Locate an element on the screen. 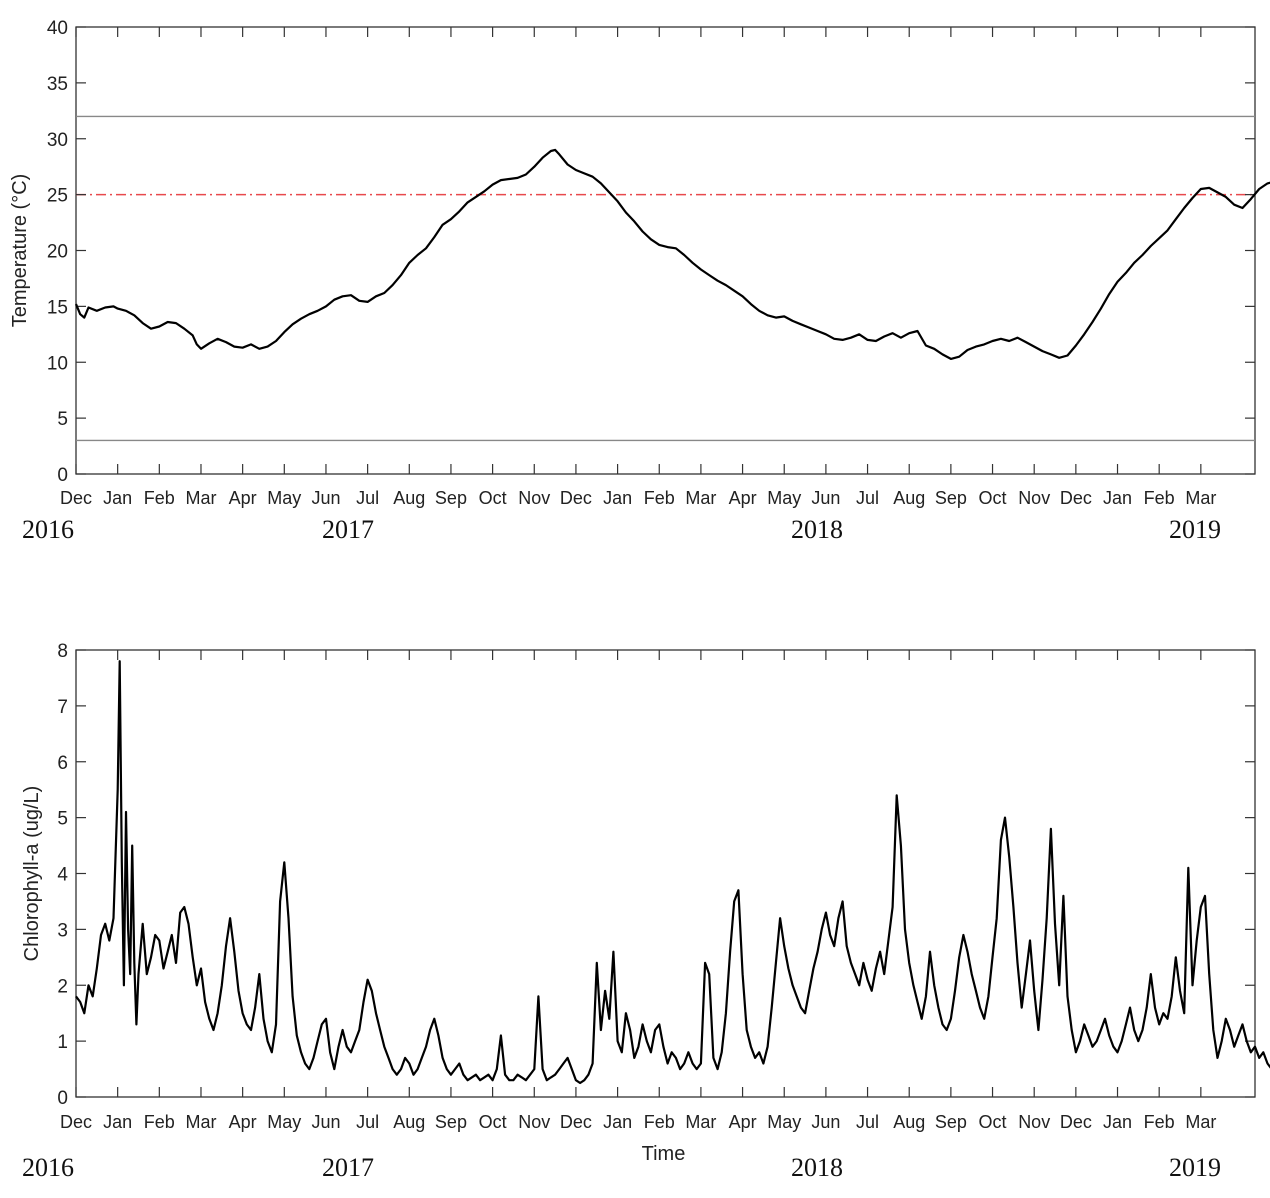 The image size is (1270, 1198). y-tick-label: 6 is located at coordinates (62, 763).